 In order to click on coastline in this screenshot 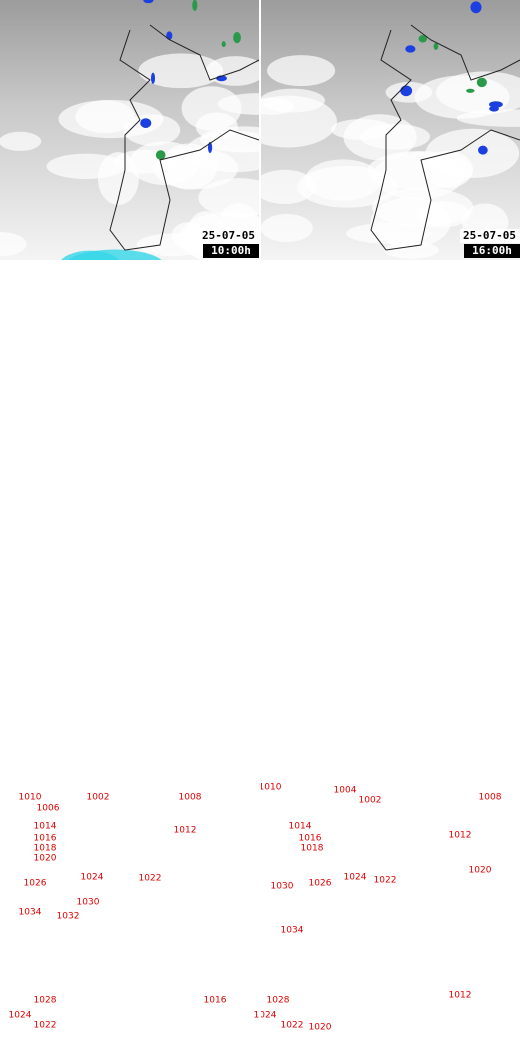, I will do `click(204, 572)`.